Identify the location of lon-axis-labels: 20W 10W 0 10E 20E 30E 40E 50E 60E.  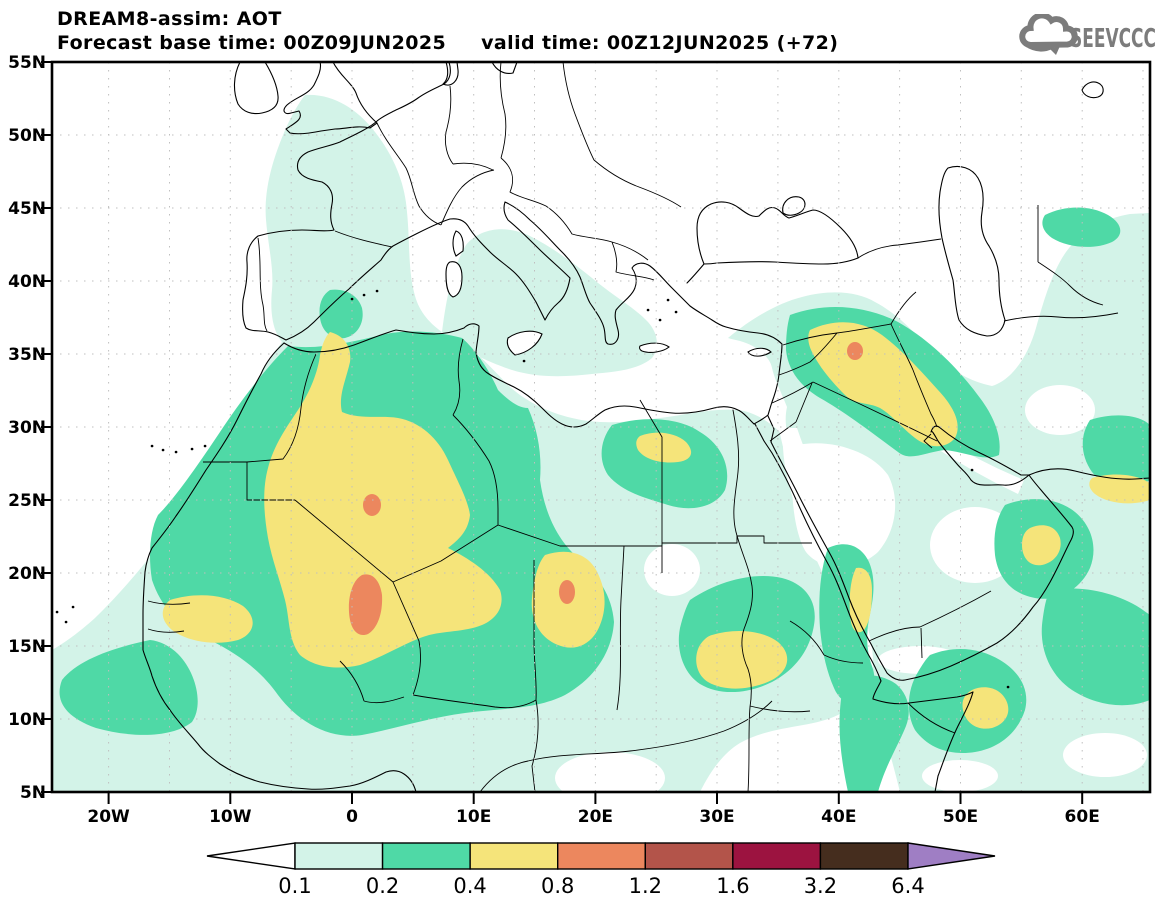
(593, 817).